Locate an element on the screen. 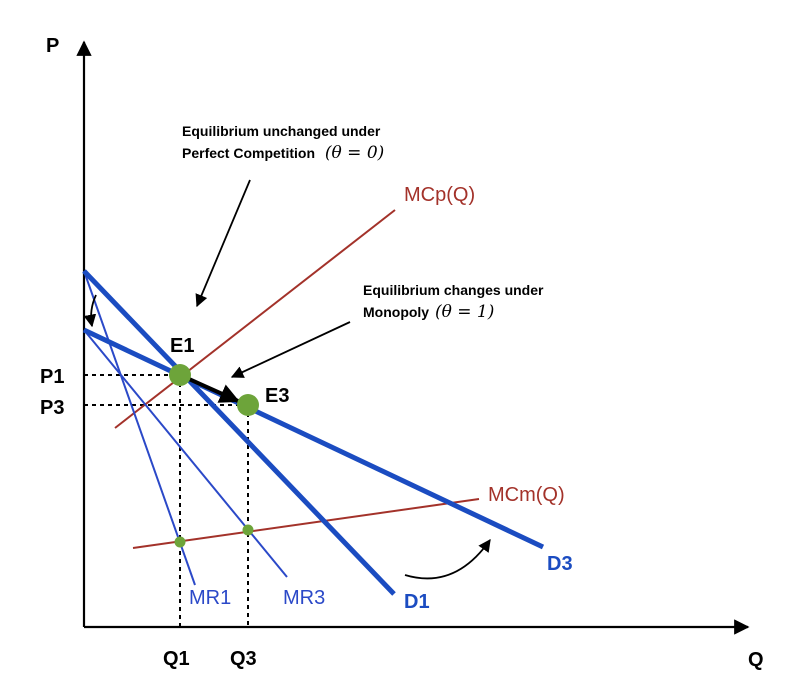 This screenshot has width=802, height=692. mr3-label: MR3 is located at coordinates (304, 598).